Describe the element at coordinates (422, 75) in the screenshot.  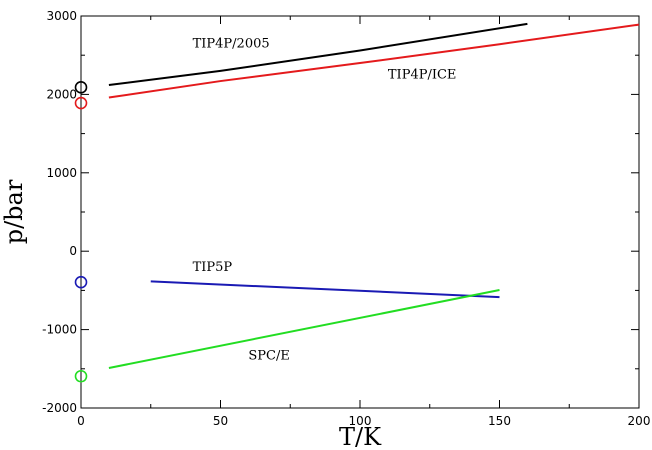
I see `series-label-tip4p-ice: TIP4P/ICE` at that location.